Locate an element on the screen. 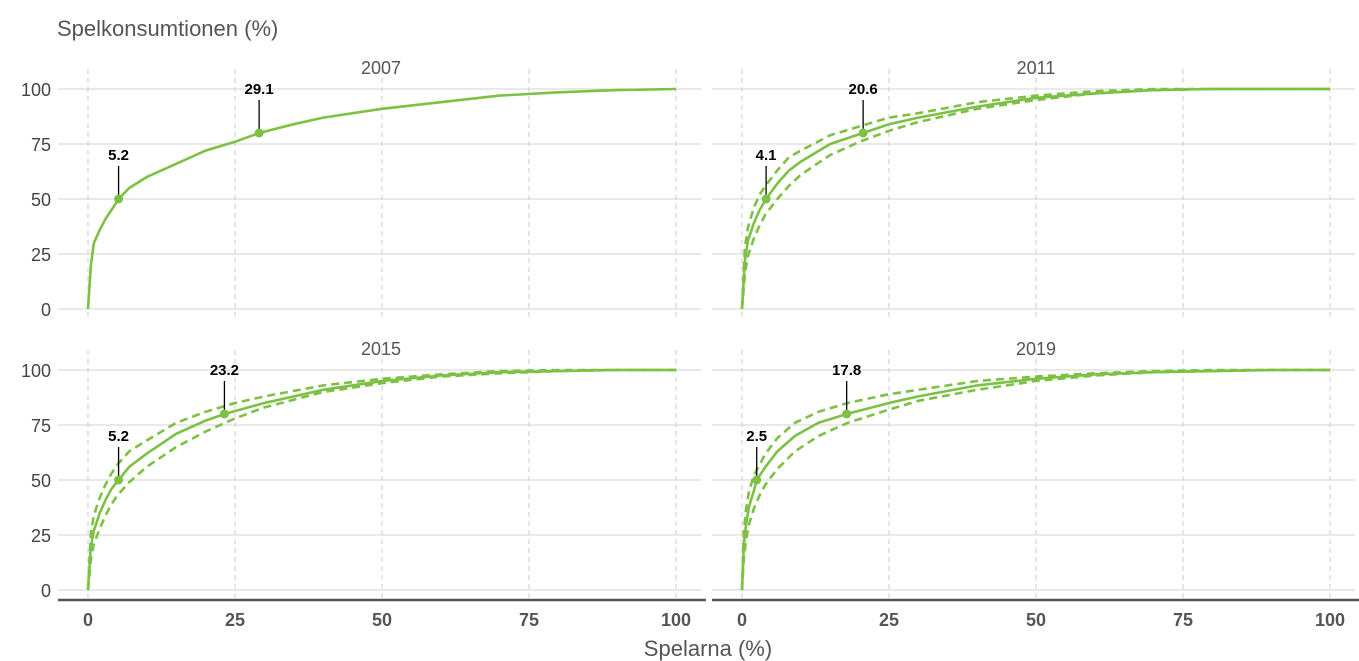 This screenshot has width=1359, height=661. panel-title: 2015 is located at coordinates (381, 349).